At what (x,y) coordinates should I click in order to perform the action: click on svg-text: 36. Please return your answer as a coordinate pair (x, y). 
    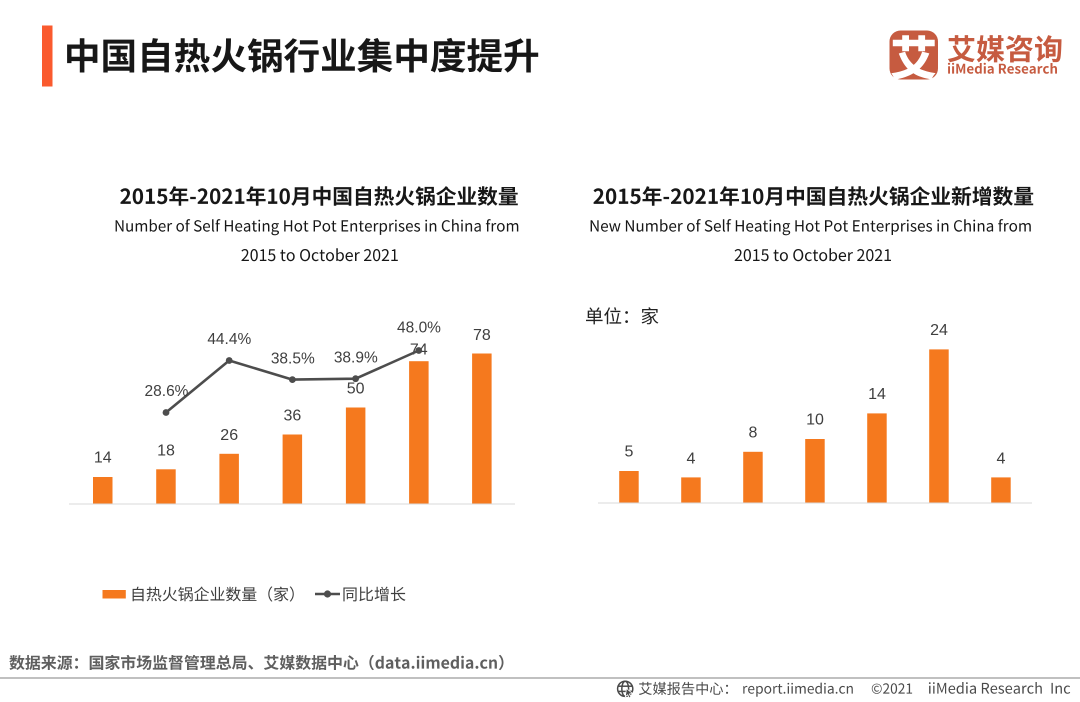
    Looking at the image, I should click on (293, 415).